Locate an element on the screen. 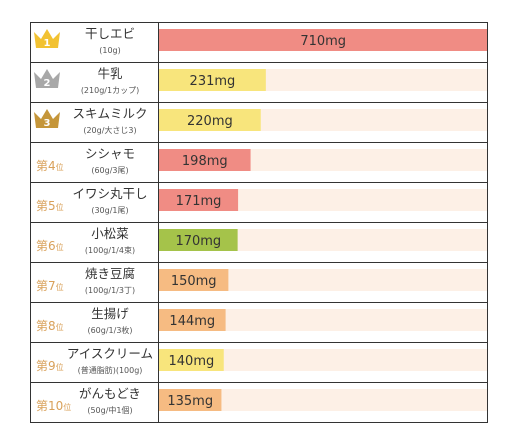 This screenshot has width=512, height=446. rank-label: 第4位 is located at coordinates (50, 166).